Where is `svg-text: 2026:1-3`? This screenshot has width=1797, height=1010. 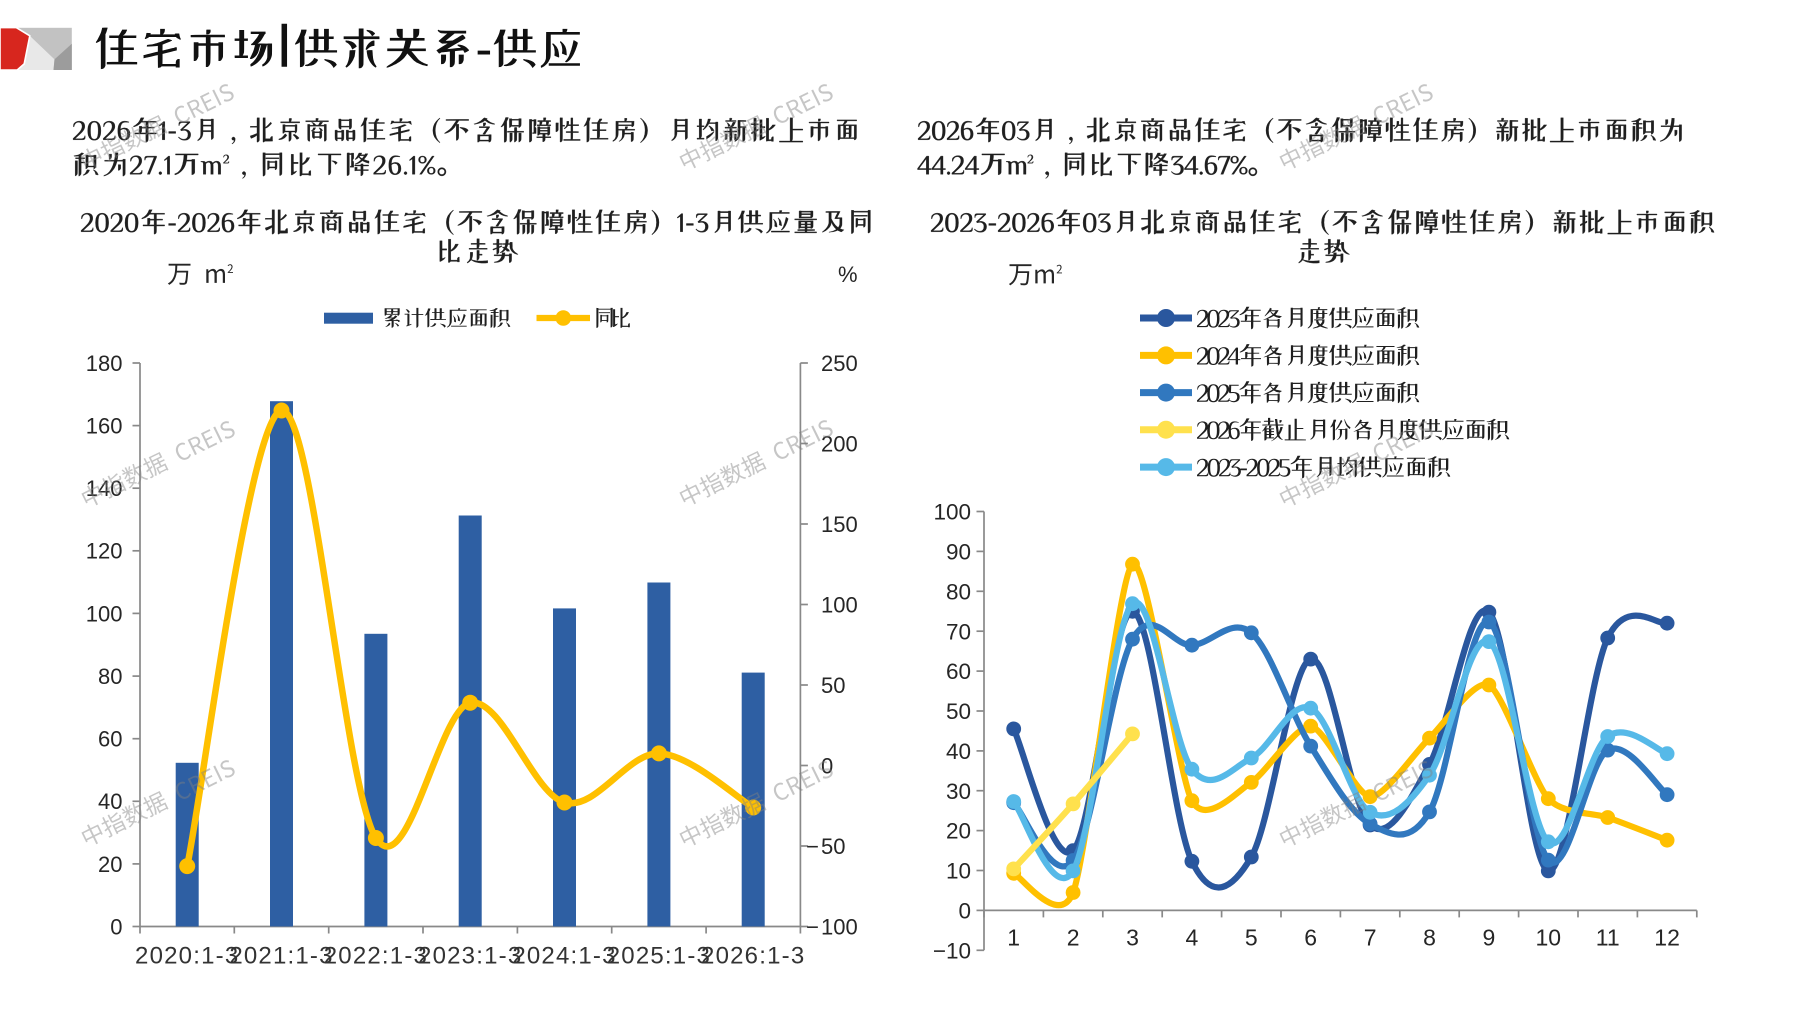 svg-text: 2026:1-3 is located at coordinates (753, 956).